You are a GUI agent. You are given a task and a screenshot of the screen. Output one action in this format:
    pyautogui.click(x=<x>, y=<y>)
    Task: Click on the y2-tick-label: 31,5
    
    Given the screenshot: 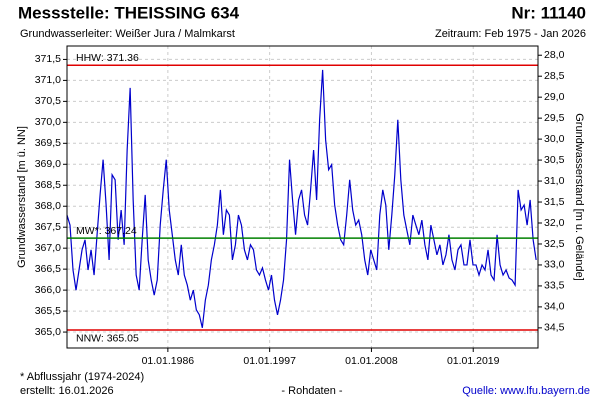 What is the action you would take?
    pyautogui.click(x=554, y=202)
    